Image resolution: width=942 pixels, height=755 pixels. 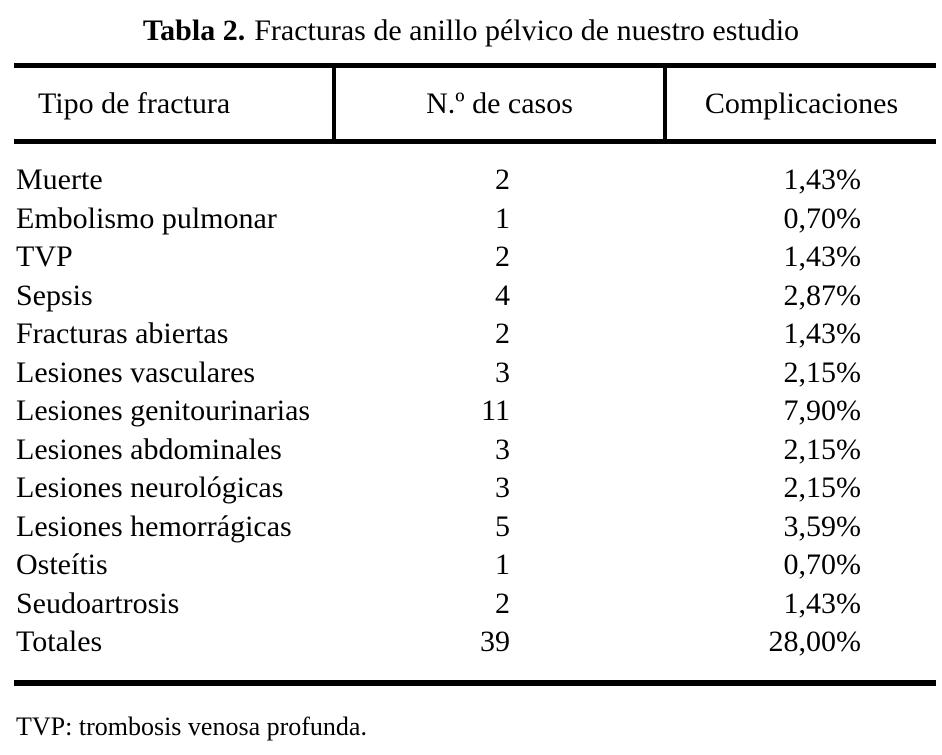 What do you see at coordinates (495, 411) in the screenshot?
I see `case-count-cell: 11` at bounding box center [495, 411].